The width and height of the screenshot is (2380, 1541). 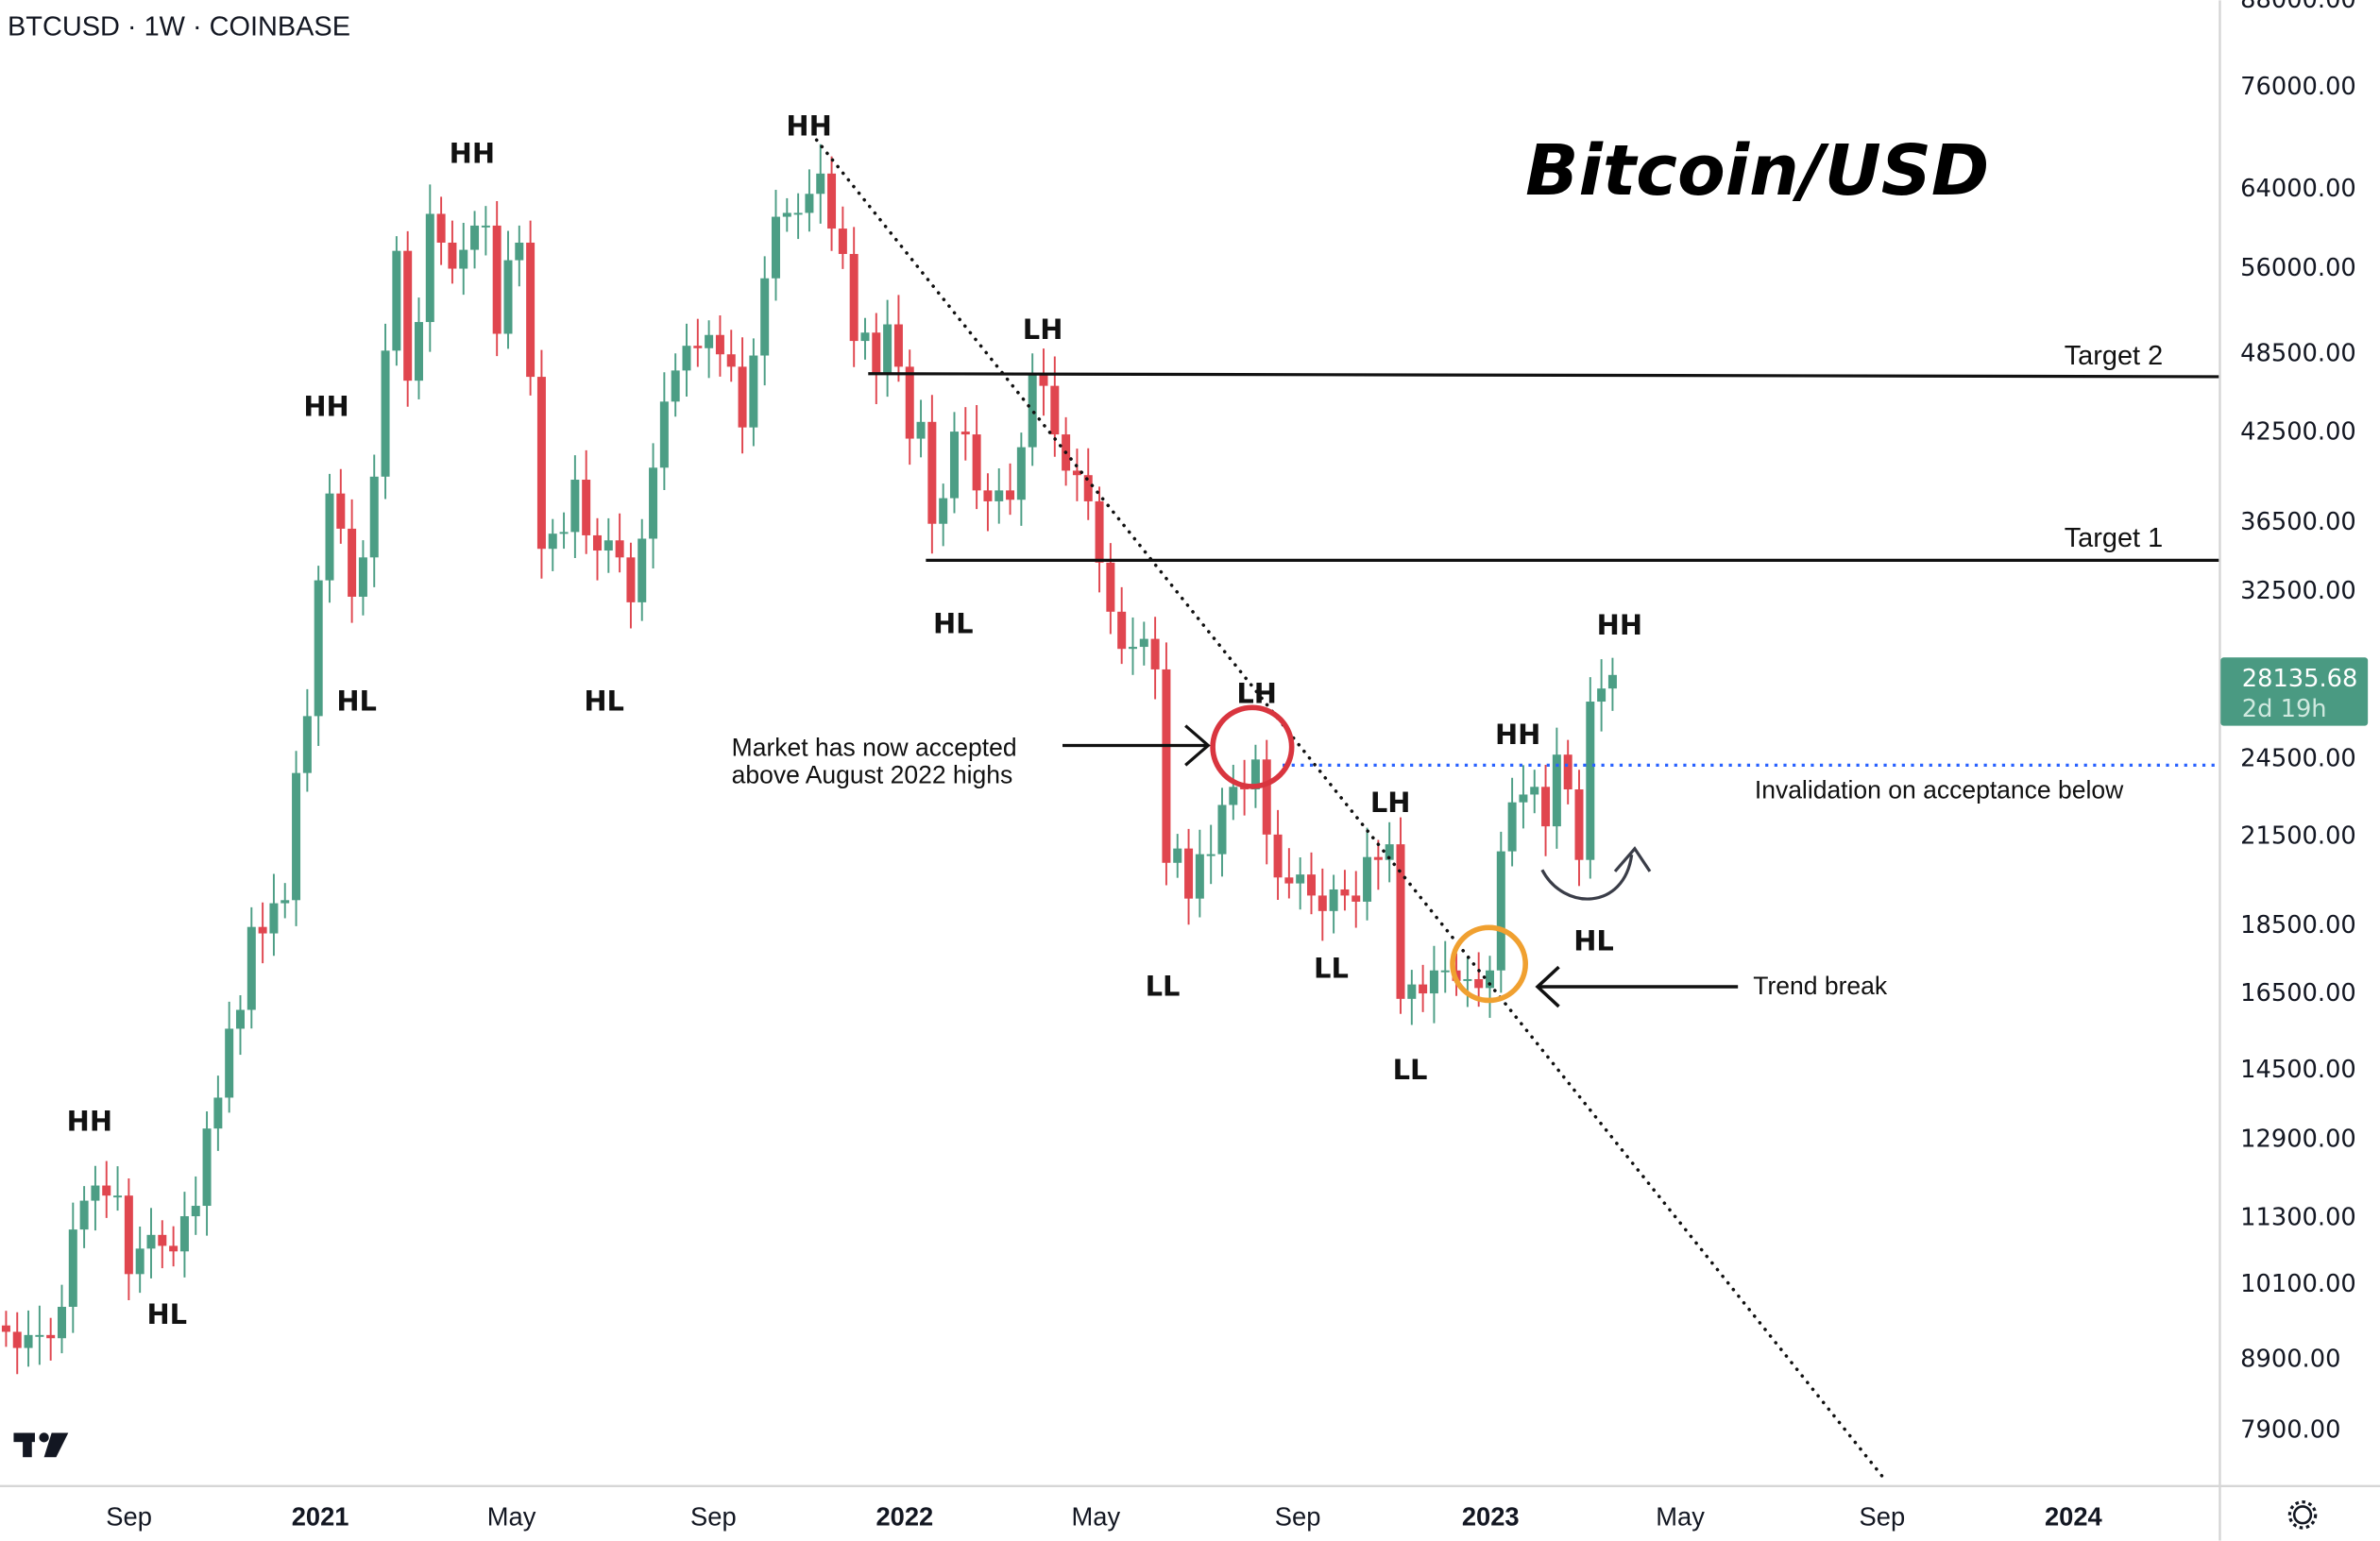 I want to click on price-tick-label: 14500.00, so click(x=2298, y=1070).